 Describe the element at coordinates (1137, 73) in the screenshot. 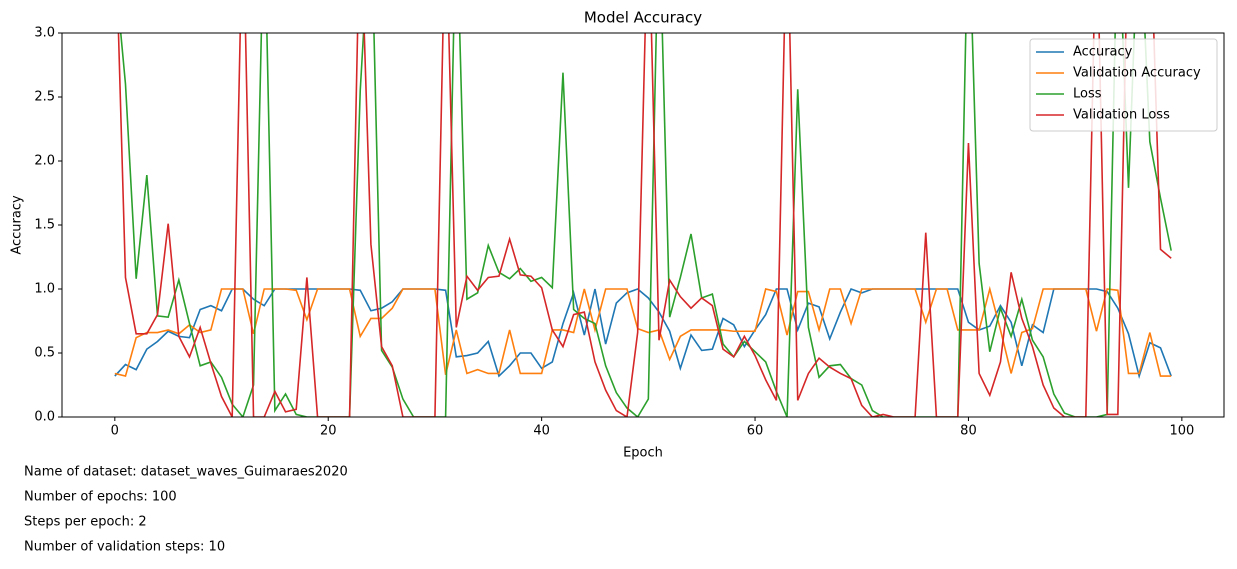

I see `legend-label: Validation Accuracy` at that location.